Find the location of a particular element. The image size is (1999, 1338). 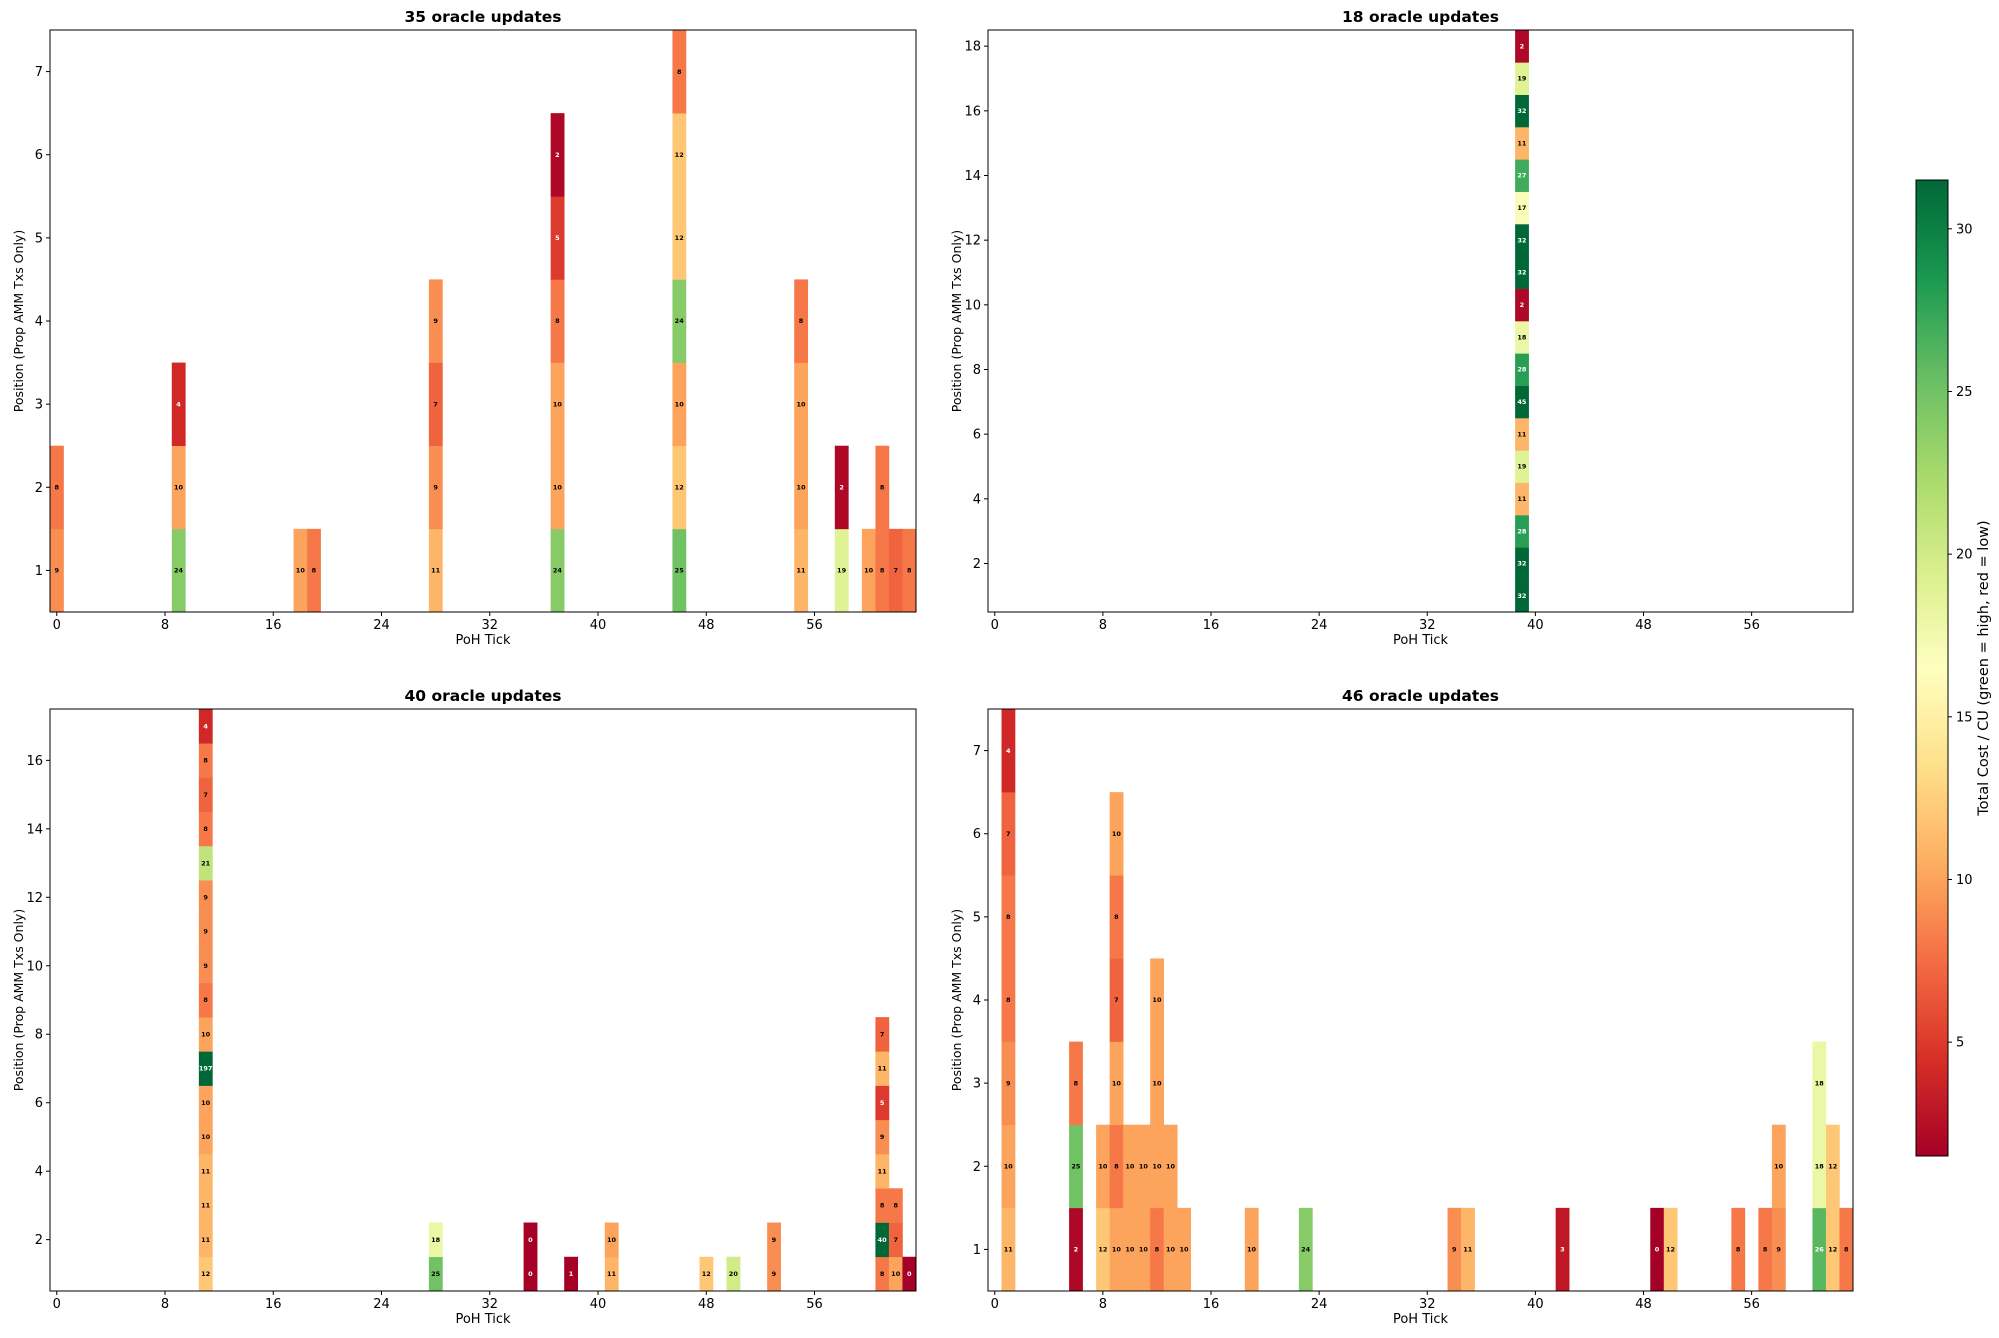

cell-label: 26 is located at coordinates (1820, 1250).